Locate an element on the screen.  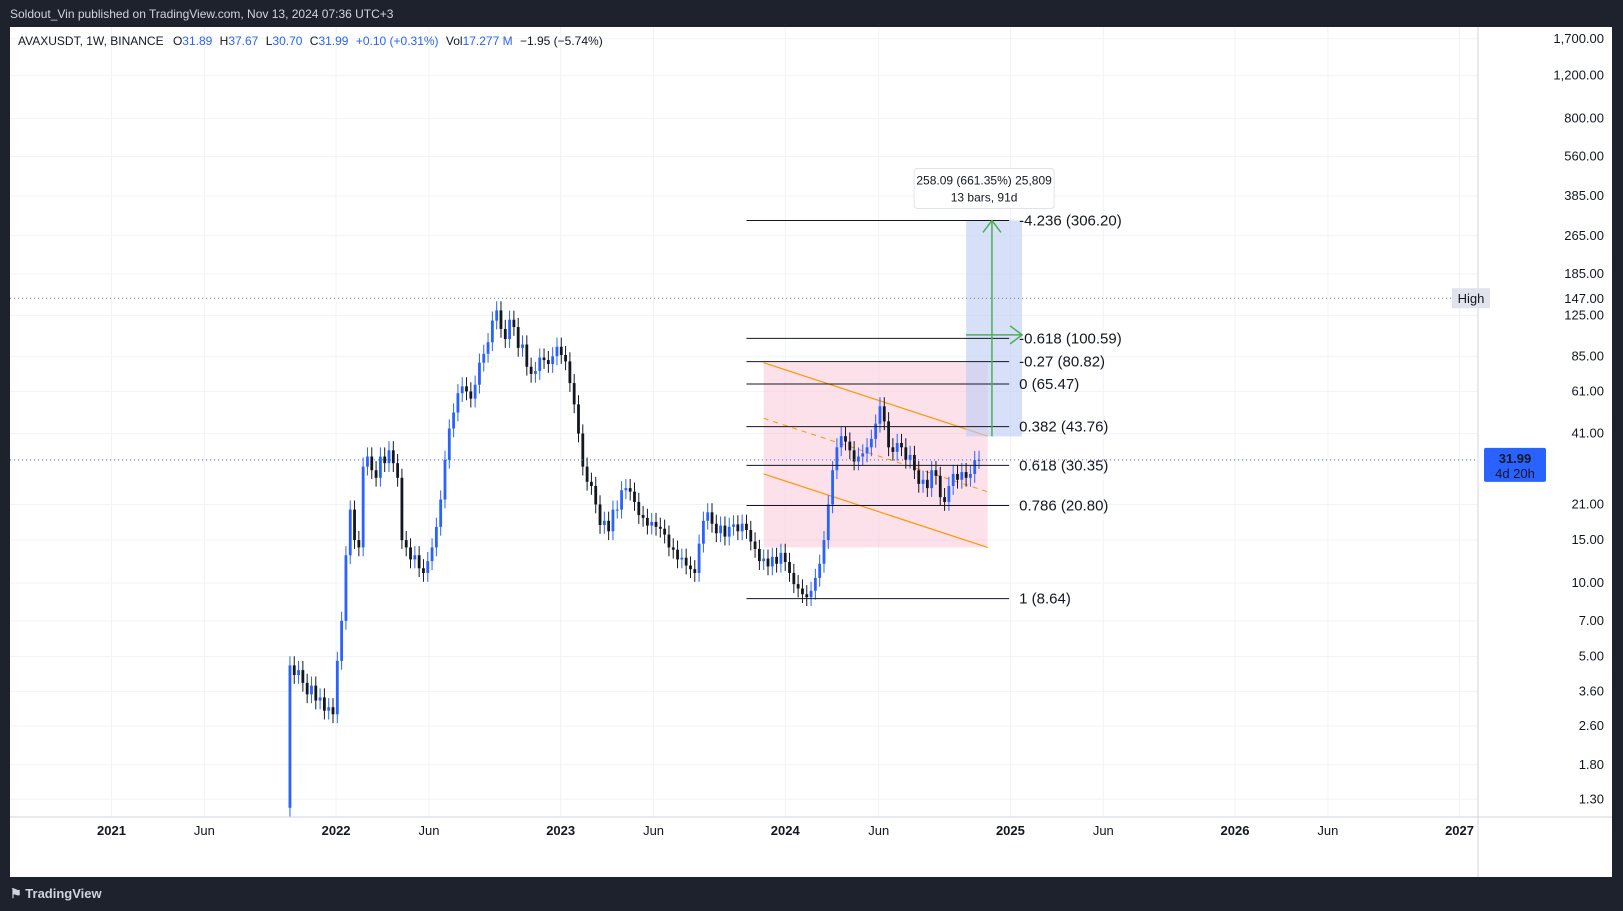
fib-level-label: 0.618 (30.35) is located at coordinates (1063, 465).